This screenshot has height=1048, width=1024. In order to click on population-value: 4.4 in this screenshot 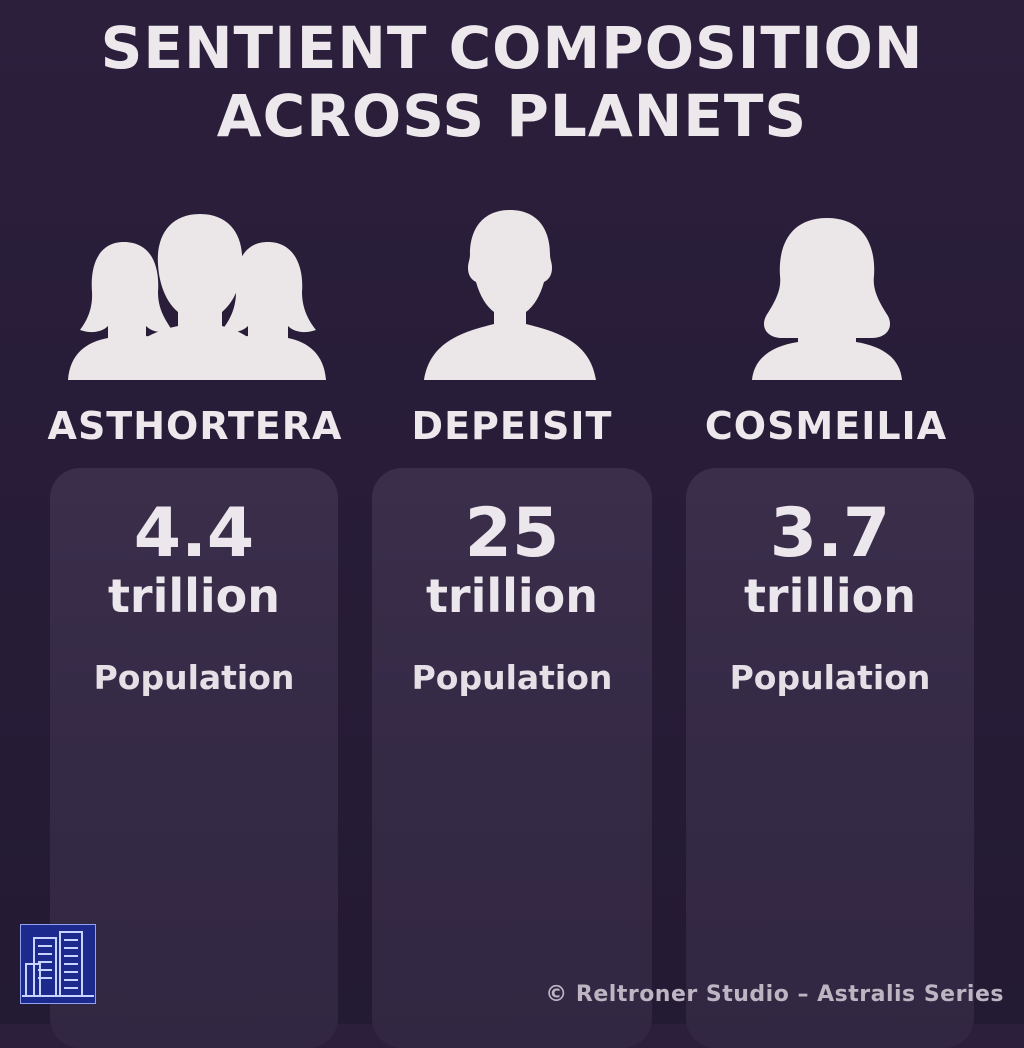, I will do `click(194, 533)`.